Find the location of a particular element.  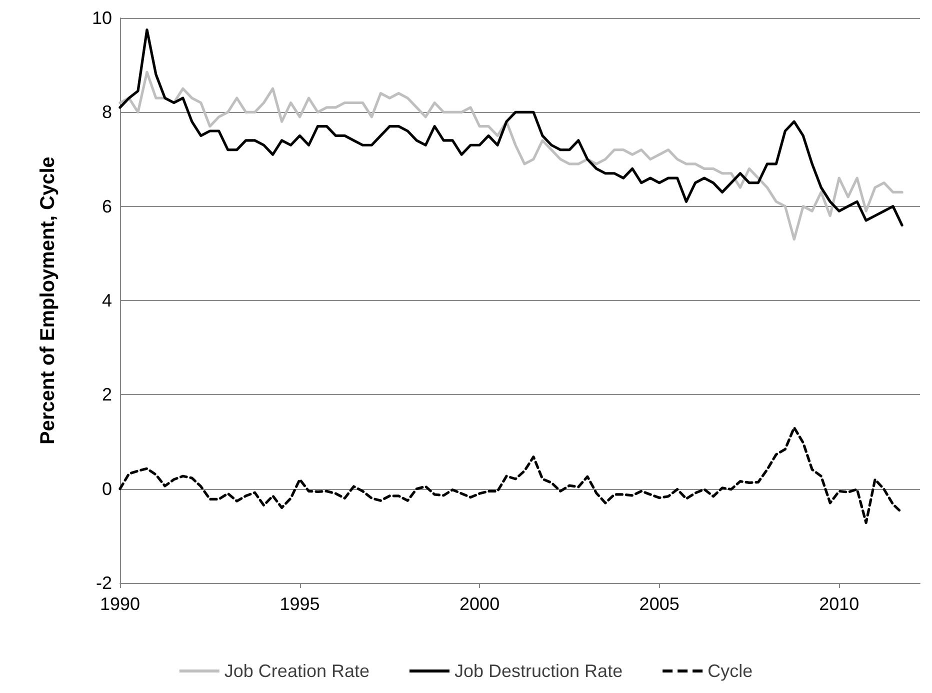

y-tick-label: 10 is located at coordinates (102, 18).